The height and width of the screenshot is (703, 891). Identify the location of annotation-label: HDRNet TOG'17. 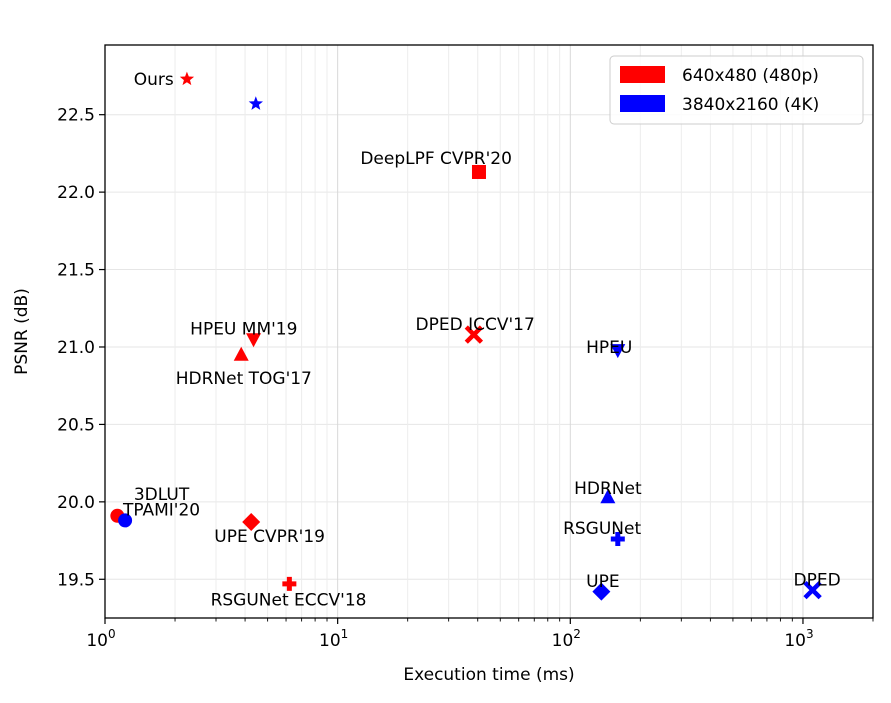
(244, 379).